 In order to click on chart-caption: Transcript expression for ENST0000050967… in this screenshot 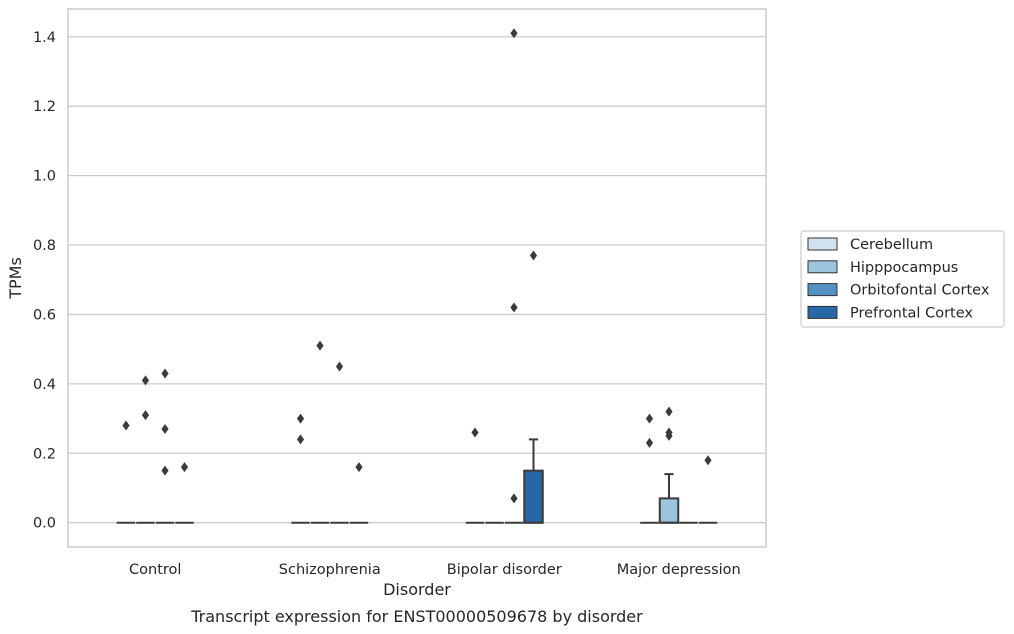, I will do `click(416, 616)`.